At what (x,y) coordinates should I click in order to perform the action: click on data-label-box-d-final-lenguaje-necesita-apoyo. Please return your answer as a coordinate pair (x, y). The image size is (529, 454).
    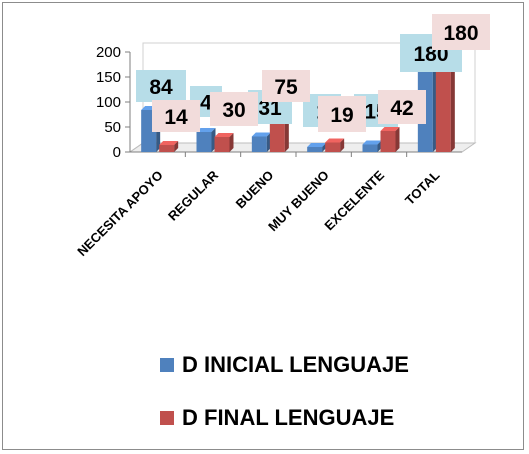
    Looking at the image, I should click on (176, 116).